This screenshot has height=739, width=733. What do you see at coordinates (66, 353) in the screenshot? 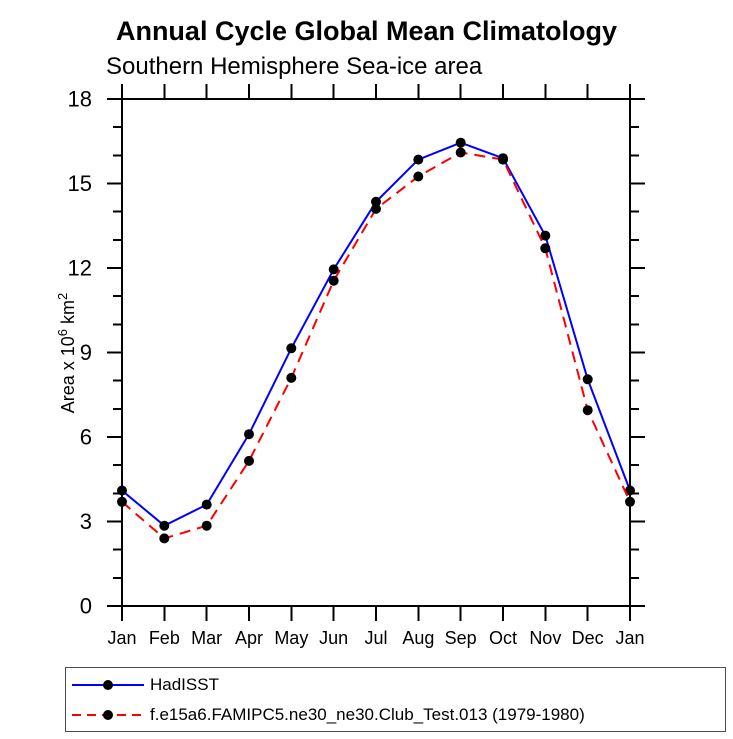
I see `y-axis-title: Area x 106 km2` at bounding box center [66, 353].